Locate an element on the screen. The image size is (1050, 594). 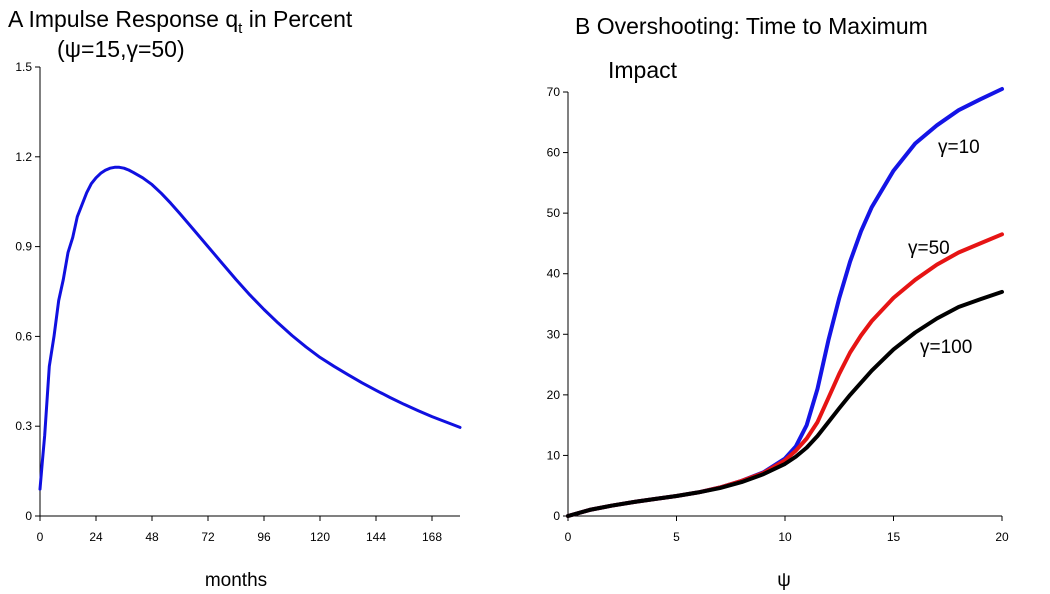
panel-b-y-tick-label: 0 is located at coordinates (556, 516).